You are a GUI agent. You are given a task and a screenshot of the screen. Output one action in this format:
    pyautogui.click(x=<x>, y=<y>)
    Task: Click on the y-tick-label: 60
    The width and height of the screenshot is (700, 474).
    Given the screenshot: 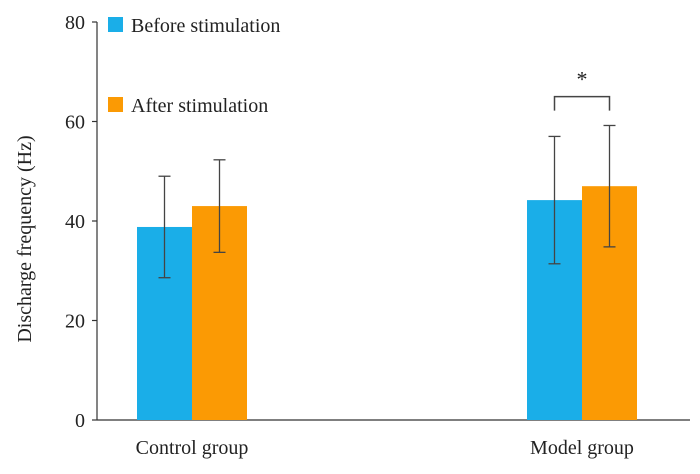 What is the action you would take?
    pyautogui.click(x=75, y=123)
    